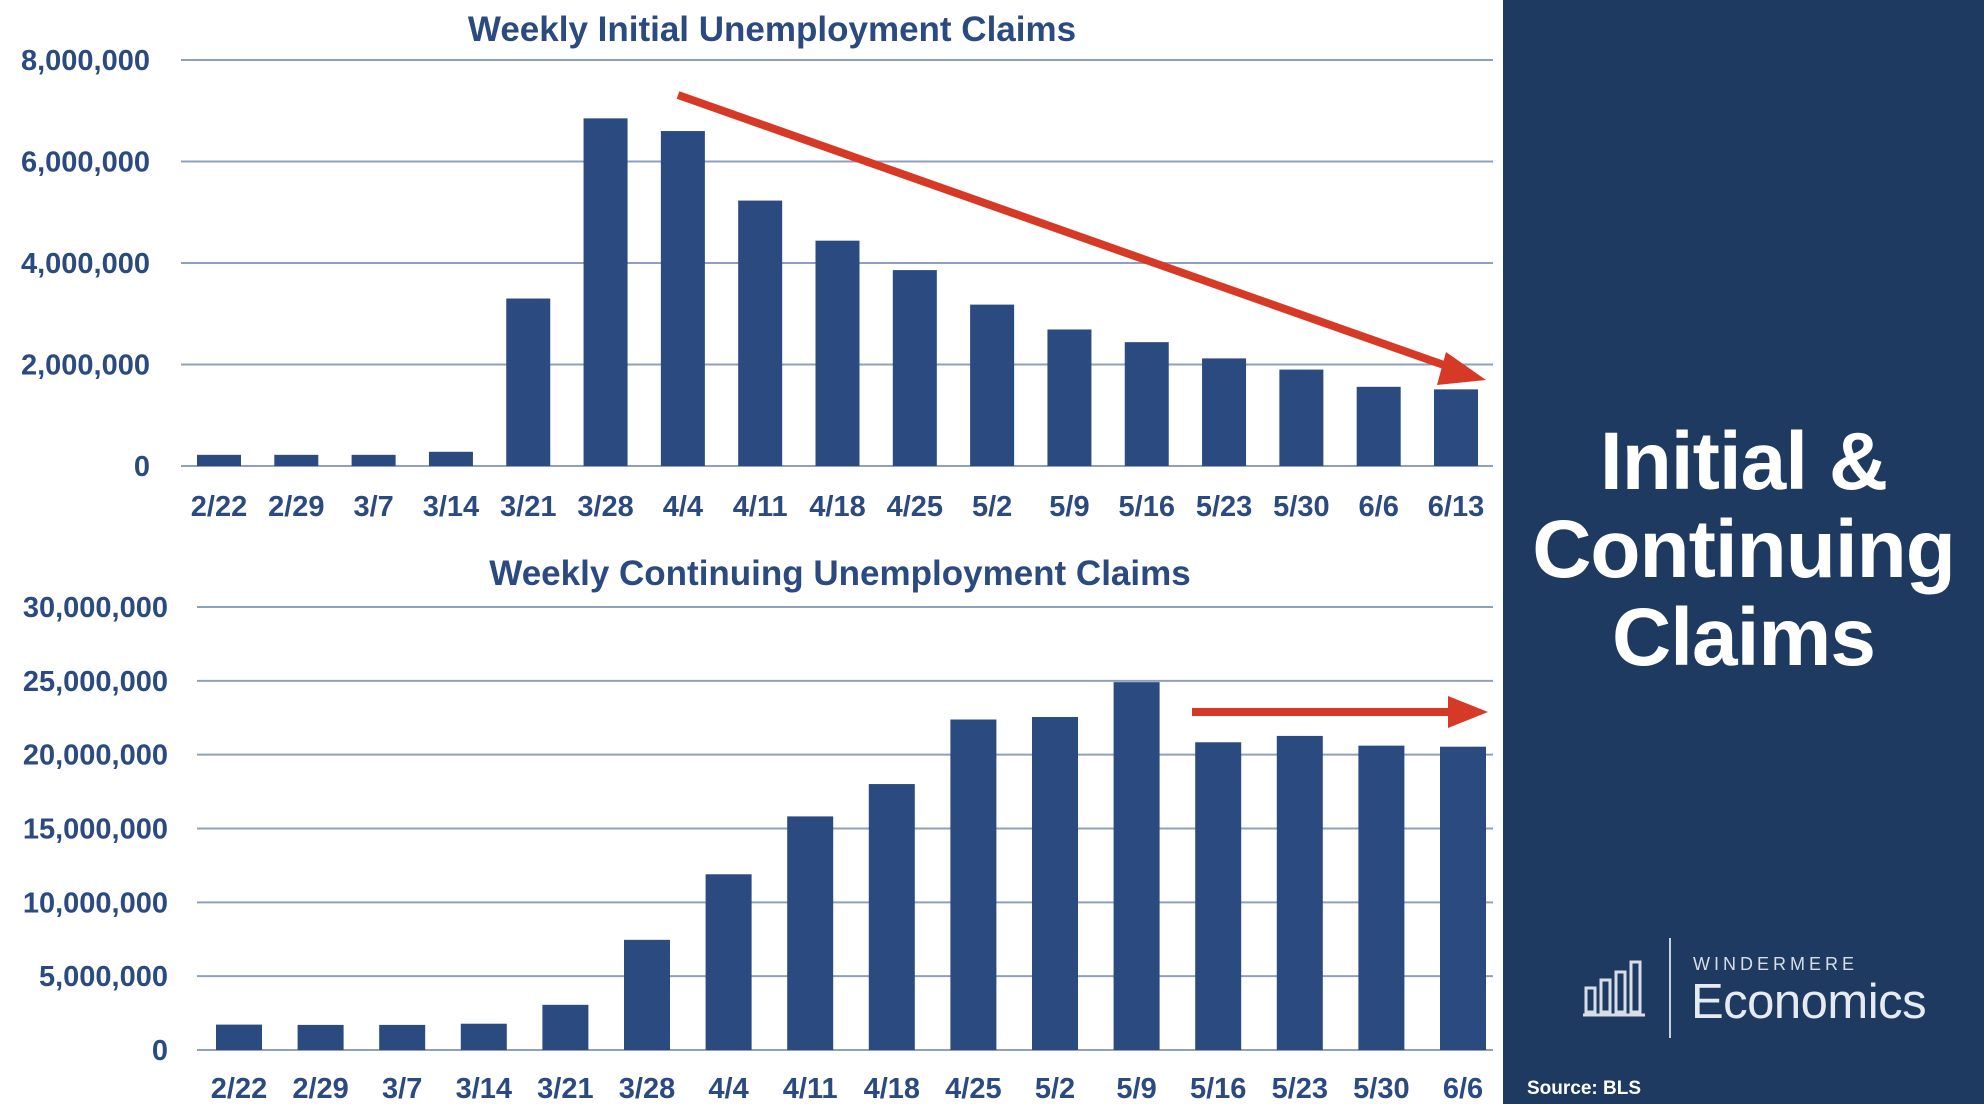 This screenshot has height=1104, width=1984. What do you see at coordinates (95, 756) in the screenshot?
I see `y-tick-label: 20,000,000` at bounding box center [95, 756].